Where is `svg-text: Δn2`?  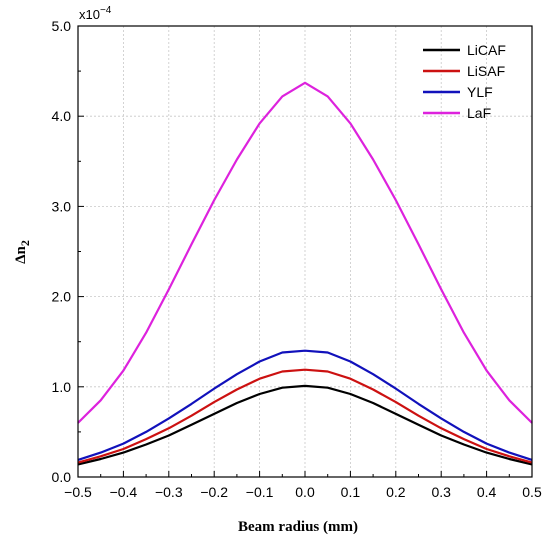
svg-text: Δn2 is located at coordinates (22, 252).